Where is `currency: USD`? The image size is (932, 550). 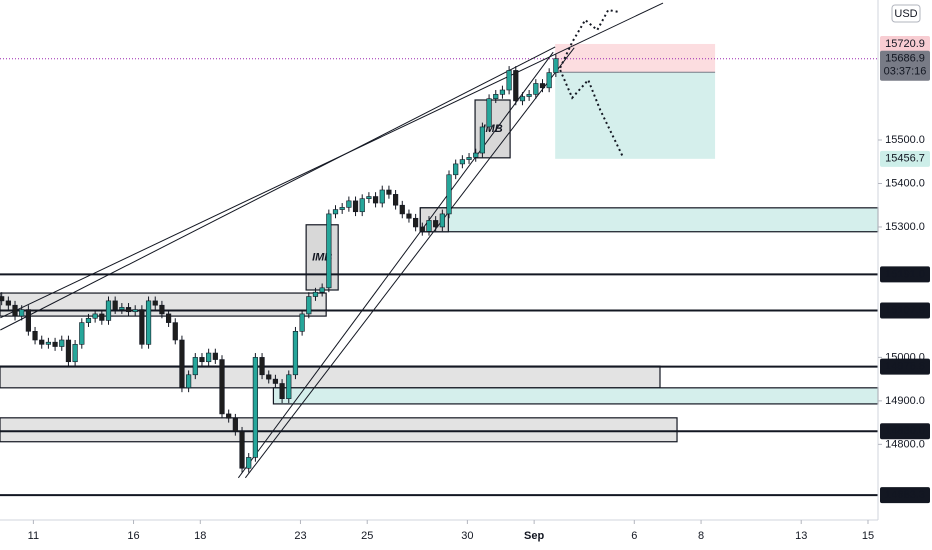 currency: USD is located at coordinates (905, 14).